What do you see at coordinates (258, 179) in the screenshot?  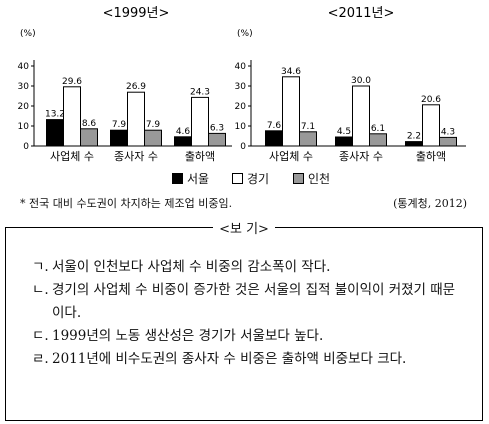 I see `legend-label-gyeonggi: 경기` at bounding box center [258, 179].